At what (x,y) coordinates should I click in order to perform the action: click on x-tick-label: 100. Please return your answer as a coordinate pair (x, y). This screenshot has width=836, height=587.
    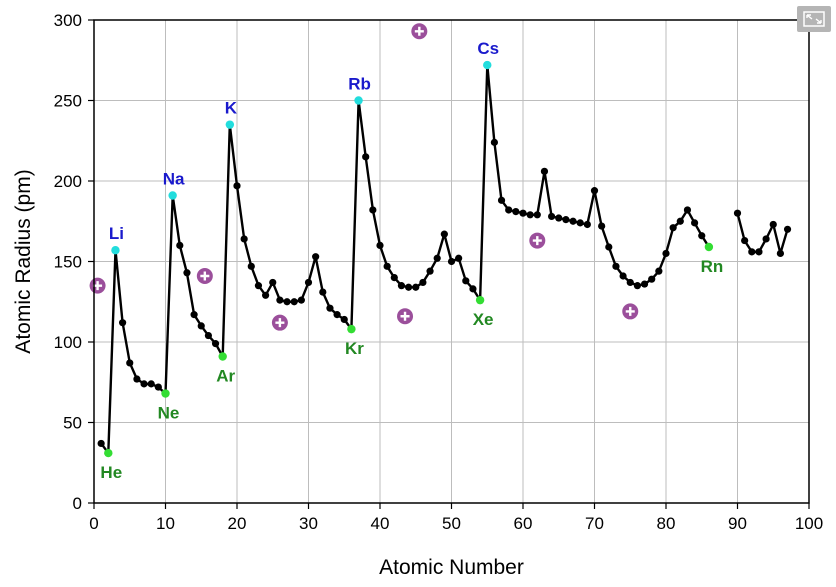
    Looking at the image, I should click on (809, 523).